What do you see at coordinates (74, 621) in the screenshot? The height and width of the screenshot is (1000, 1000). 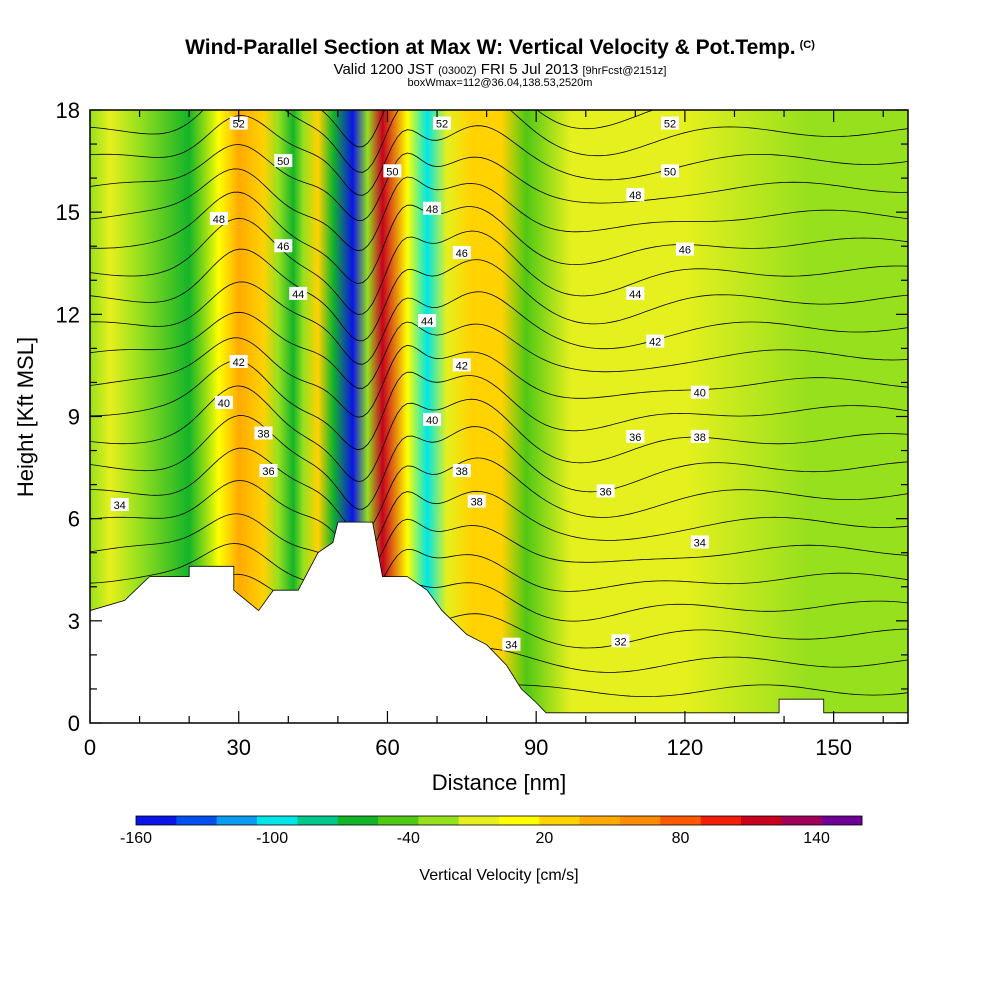 I see `y-tick-label: 3` at bounding box center [74, 621].